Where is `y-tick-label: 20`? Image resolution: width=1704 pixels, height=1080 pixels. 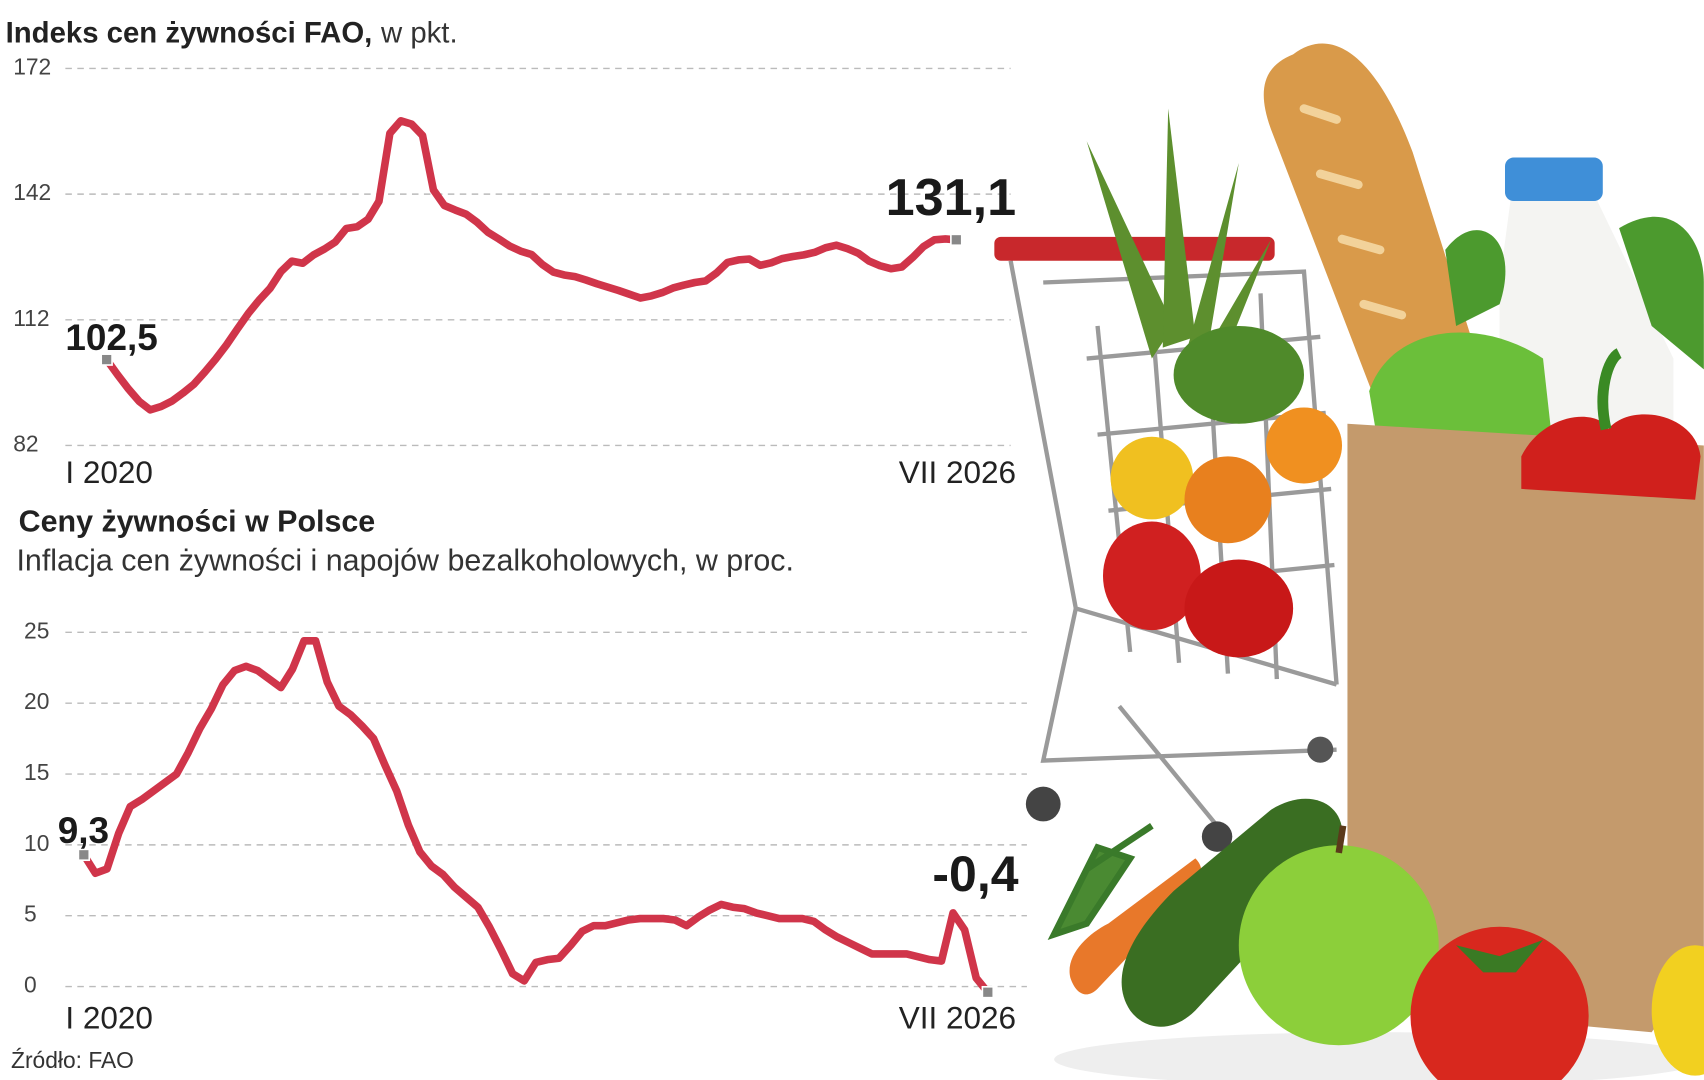 y-tick-label: 20 is located at coordinates (36, 701).